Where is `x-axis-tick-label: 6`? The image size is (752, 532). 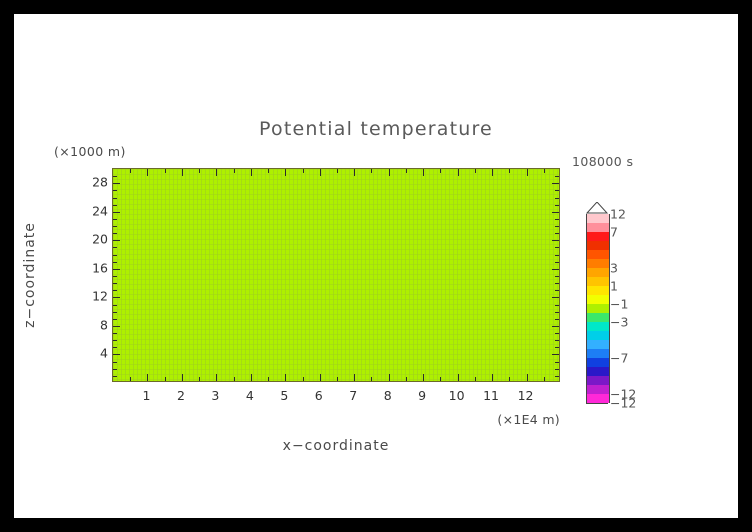 x-axis-tick-label: 6 is located at coordinates (318, 395).